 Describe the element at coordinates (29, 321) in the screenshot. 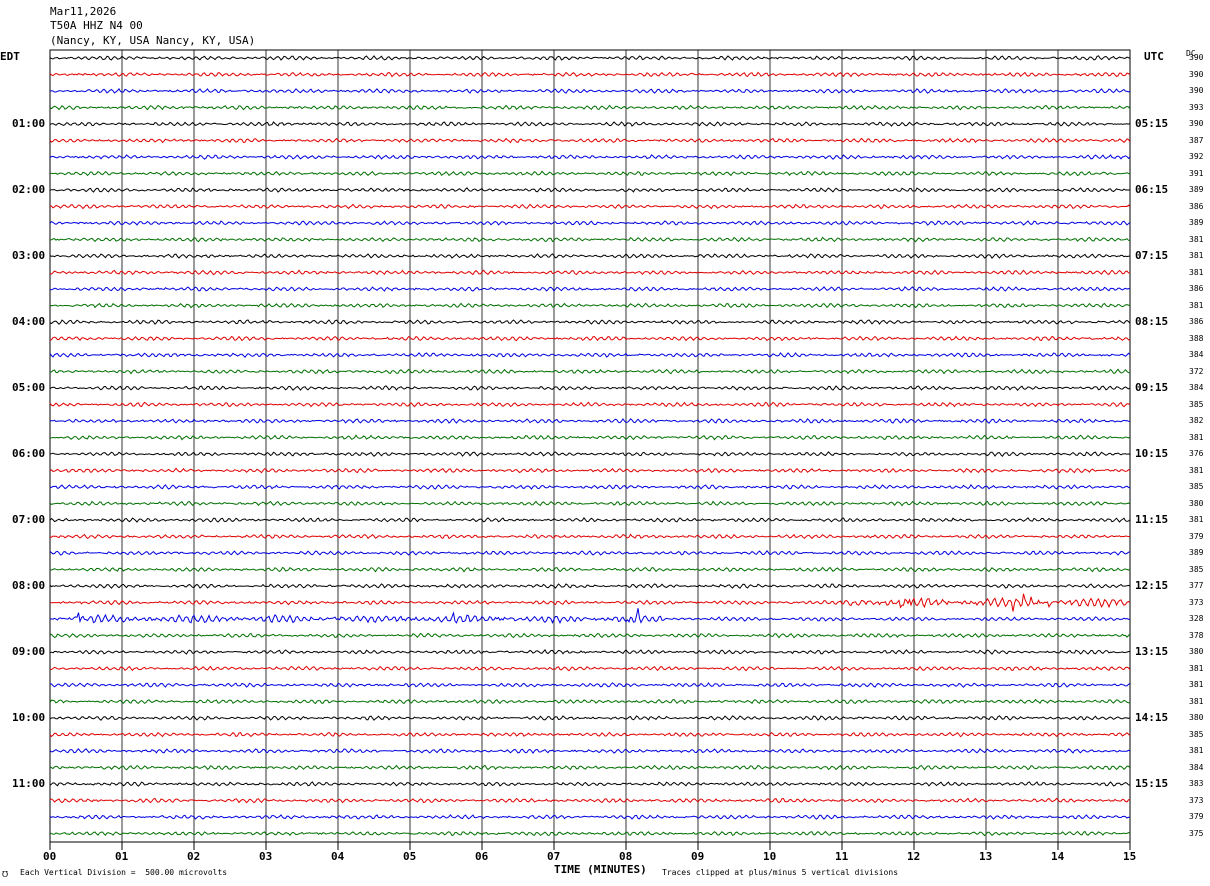

I see `left-hour-label: 04:00` at that location.